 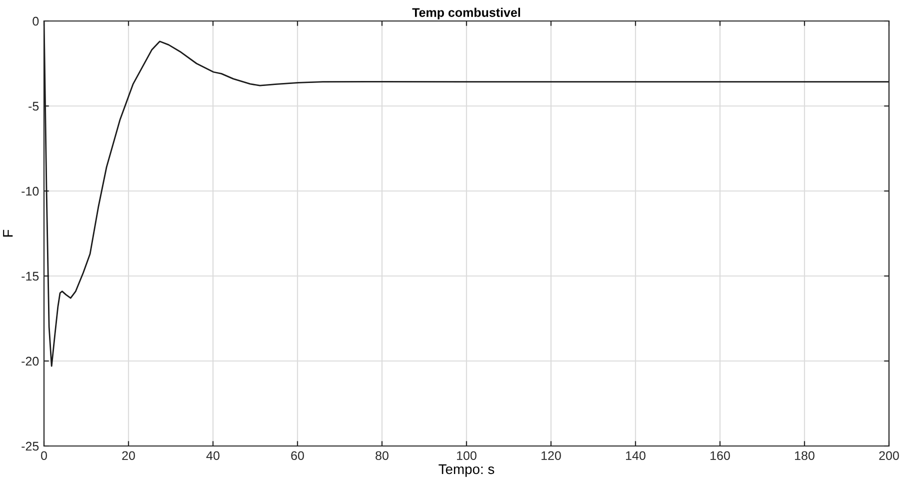 What do you see at coordinates (466, 14) in the screenshot?
I see `chart-title: Temp combustivel` at bounding box center [466, 14].